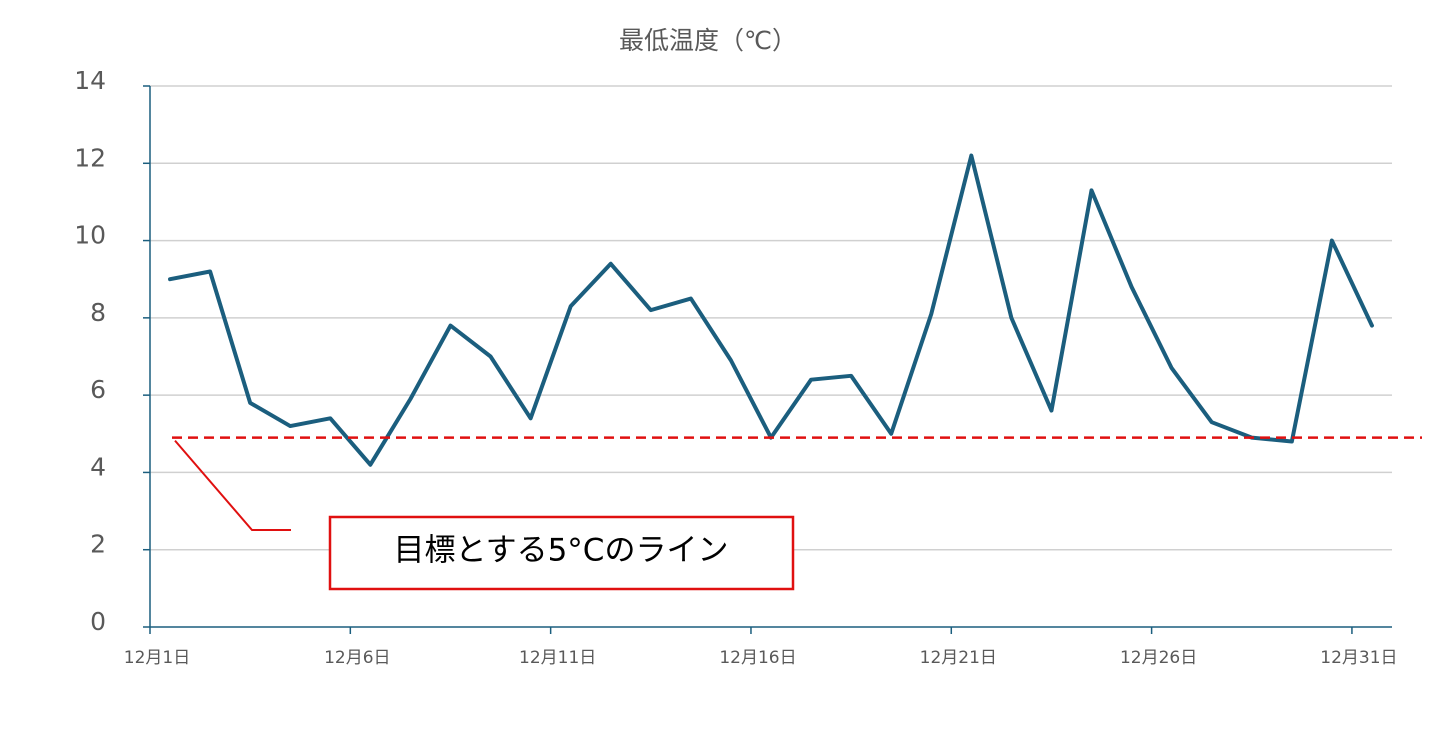  What do you see at coordinates (90, 235) in the screenshot?
I see `y-tick-label: 10` at bounding box center [90, 235].